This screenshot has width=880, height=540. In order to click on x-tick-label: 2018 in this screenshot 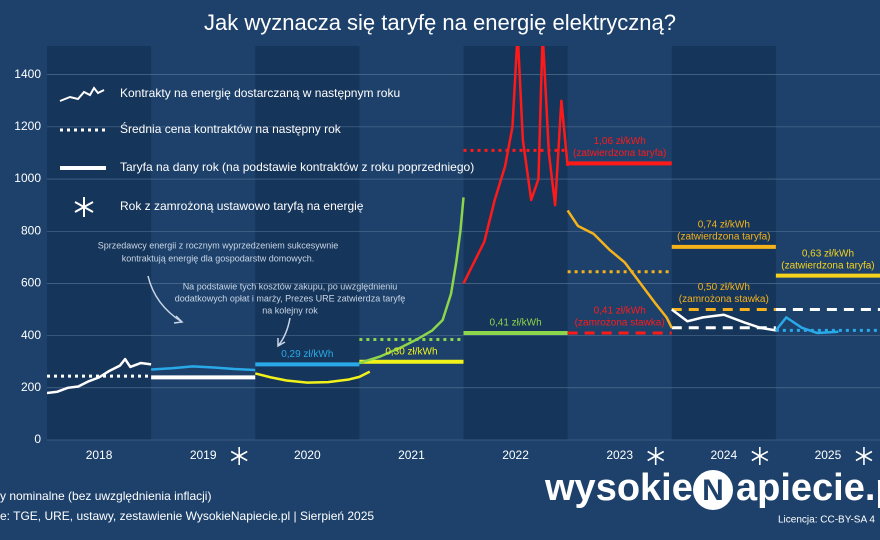, I will do `click(99, 455)`.